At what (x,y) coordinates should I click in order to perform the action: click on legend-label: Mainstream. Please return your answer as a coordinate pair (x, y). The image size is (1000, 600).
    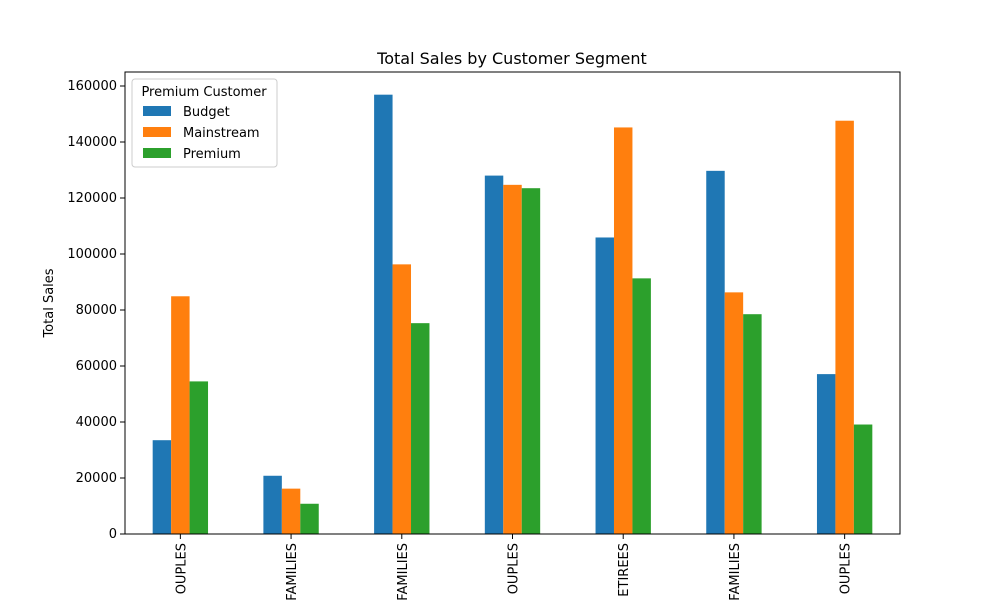
    Looking at the image, I should click on (221, 133).